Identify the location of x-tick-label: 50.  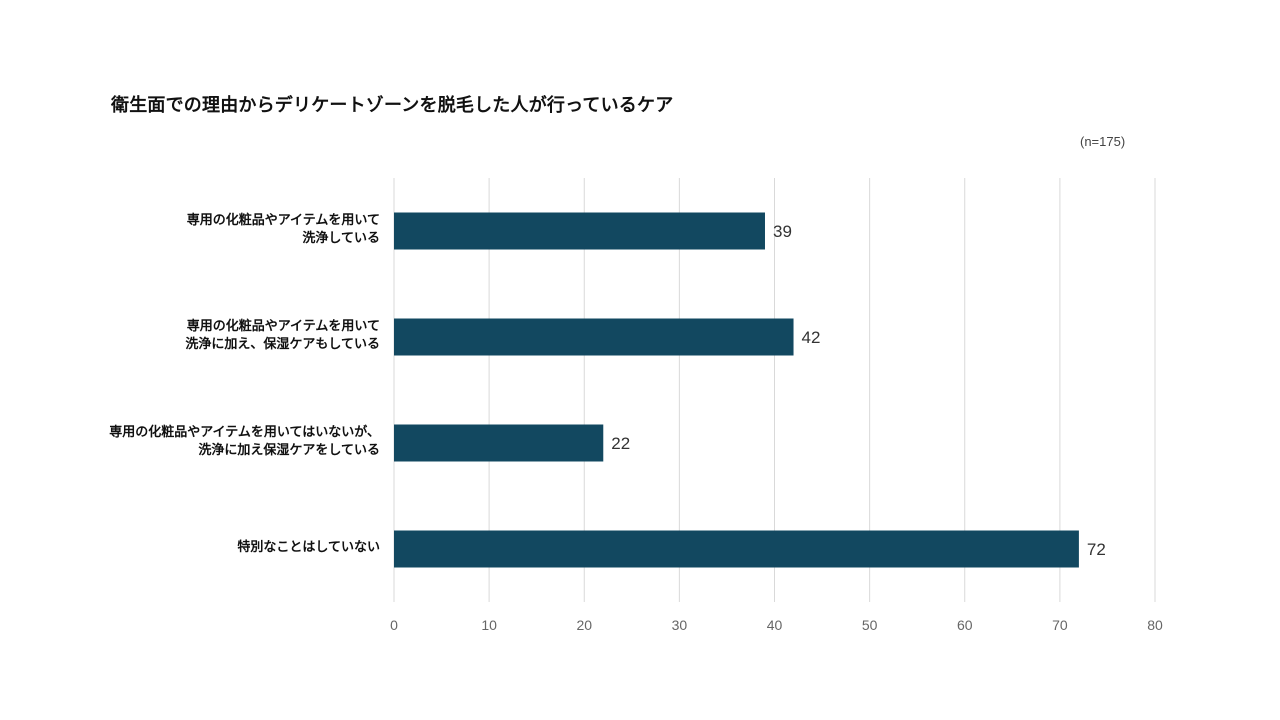
(870, 625).